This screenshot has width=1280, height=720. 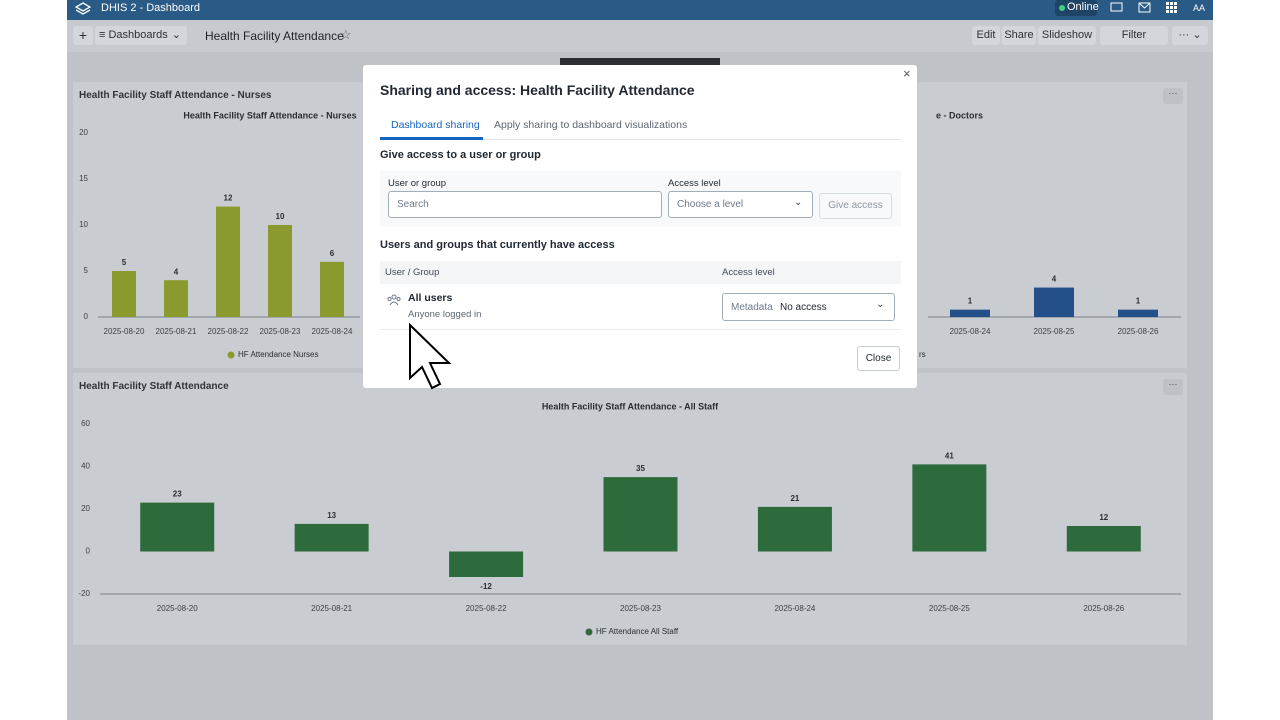 What do you see at coordinates (694, 183) in the screenshot?
I see `field-label: Access level` at bounding box center [694, 183].